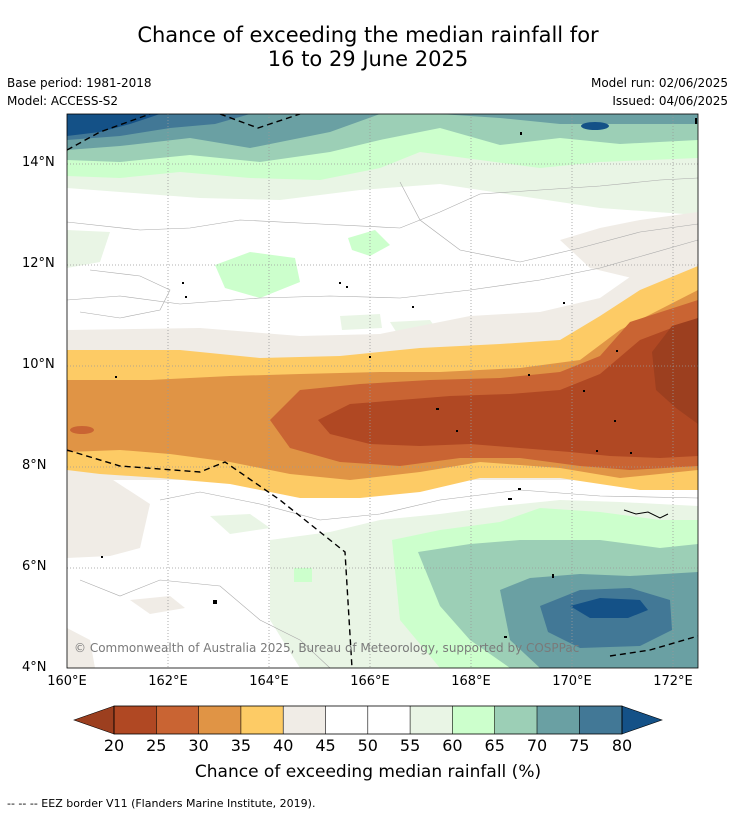  I want to click on colorbar-arrow-low, so click(94, 720).